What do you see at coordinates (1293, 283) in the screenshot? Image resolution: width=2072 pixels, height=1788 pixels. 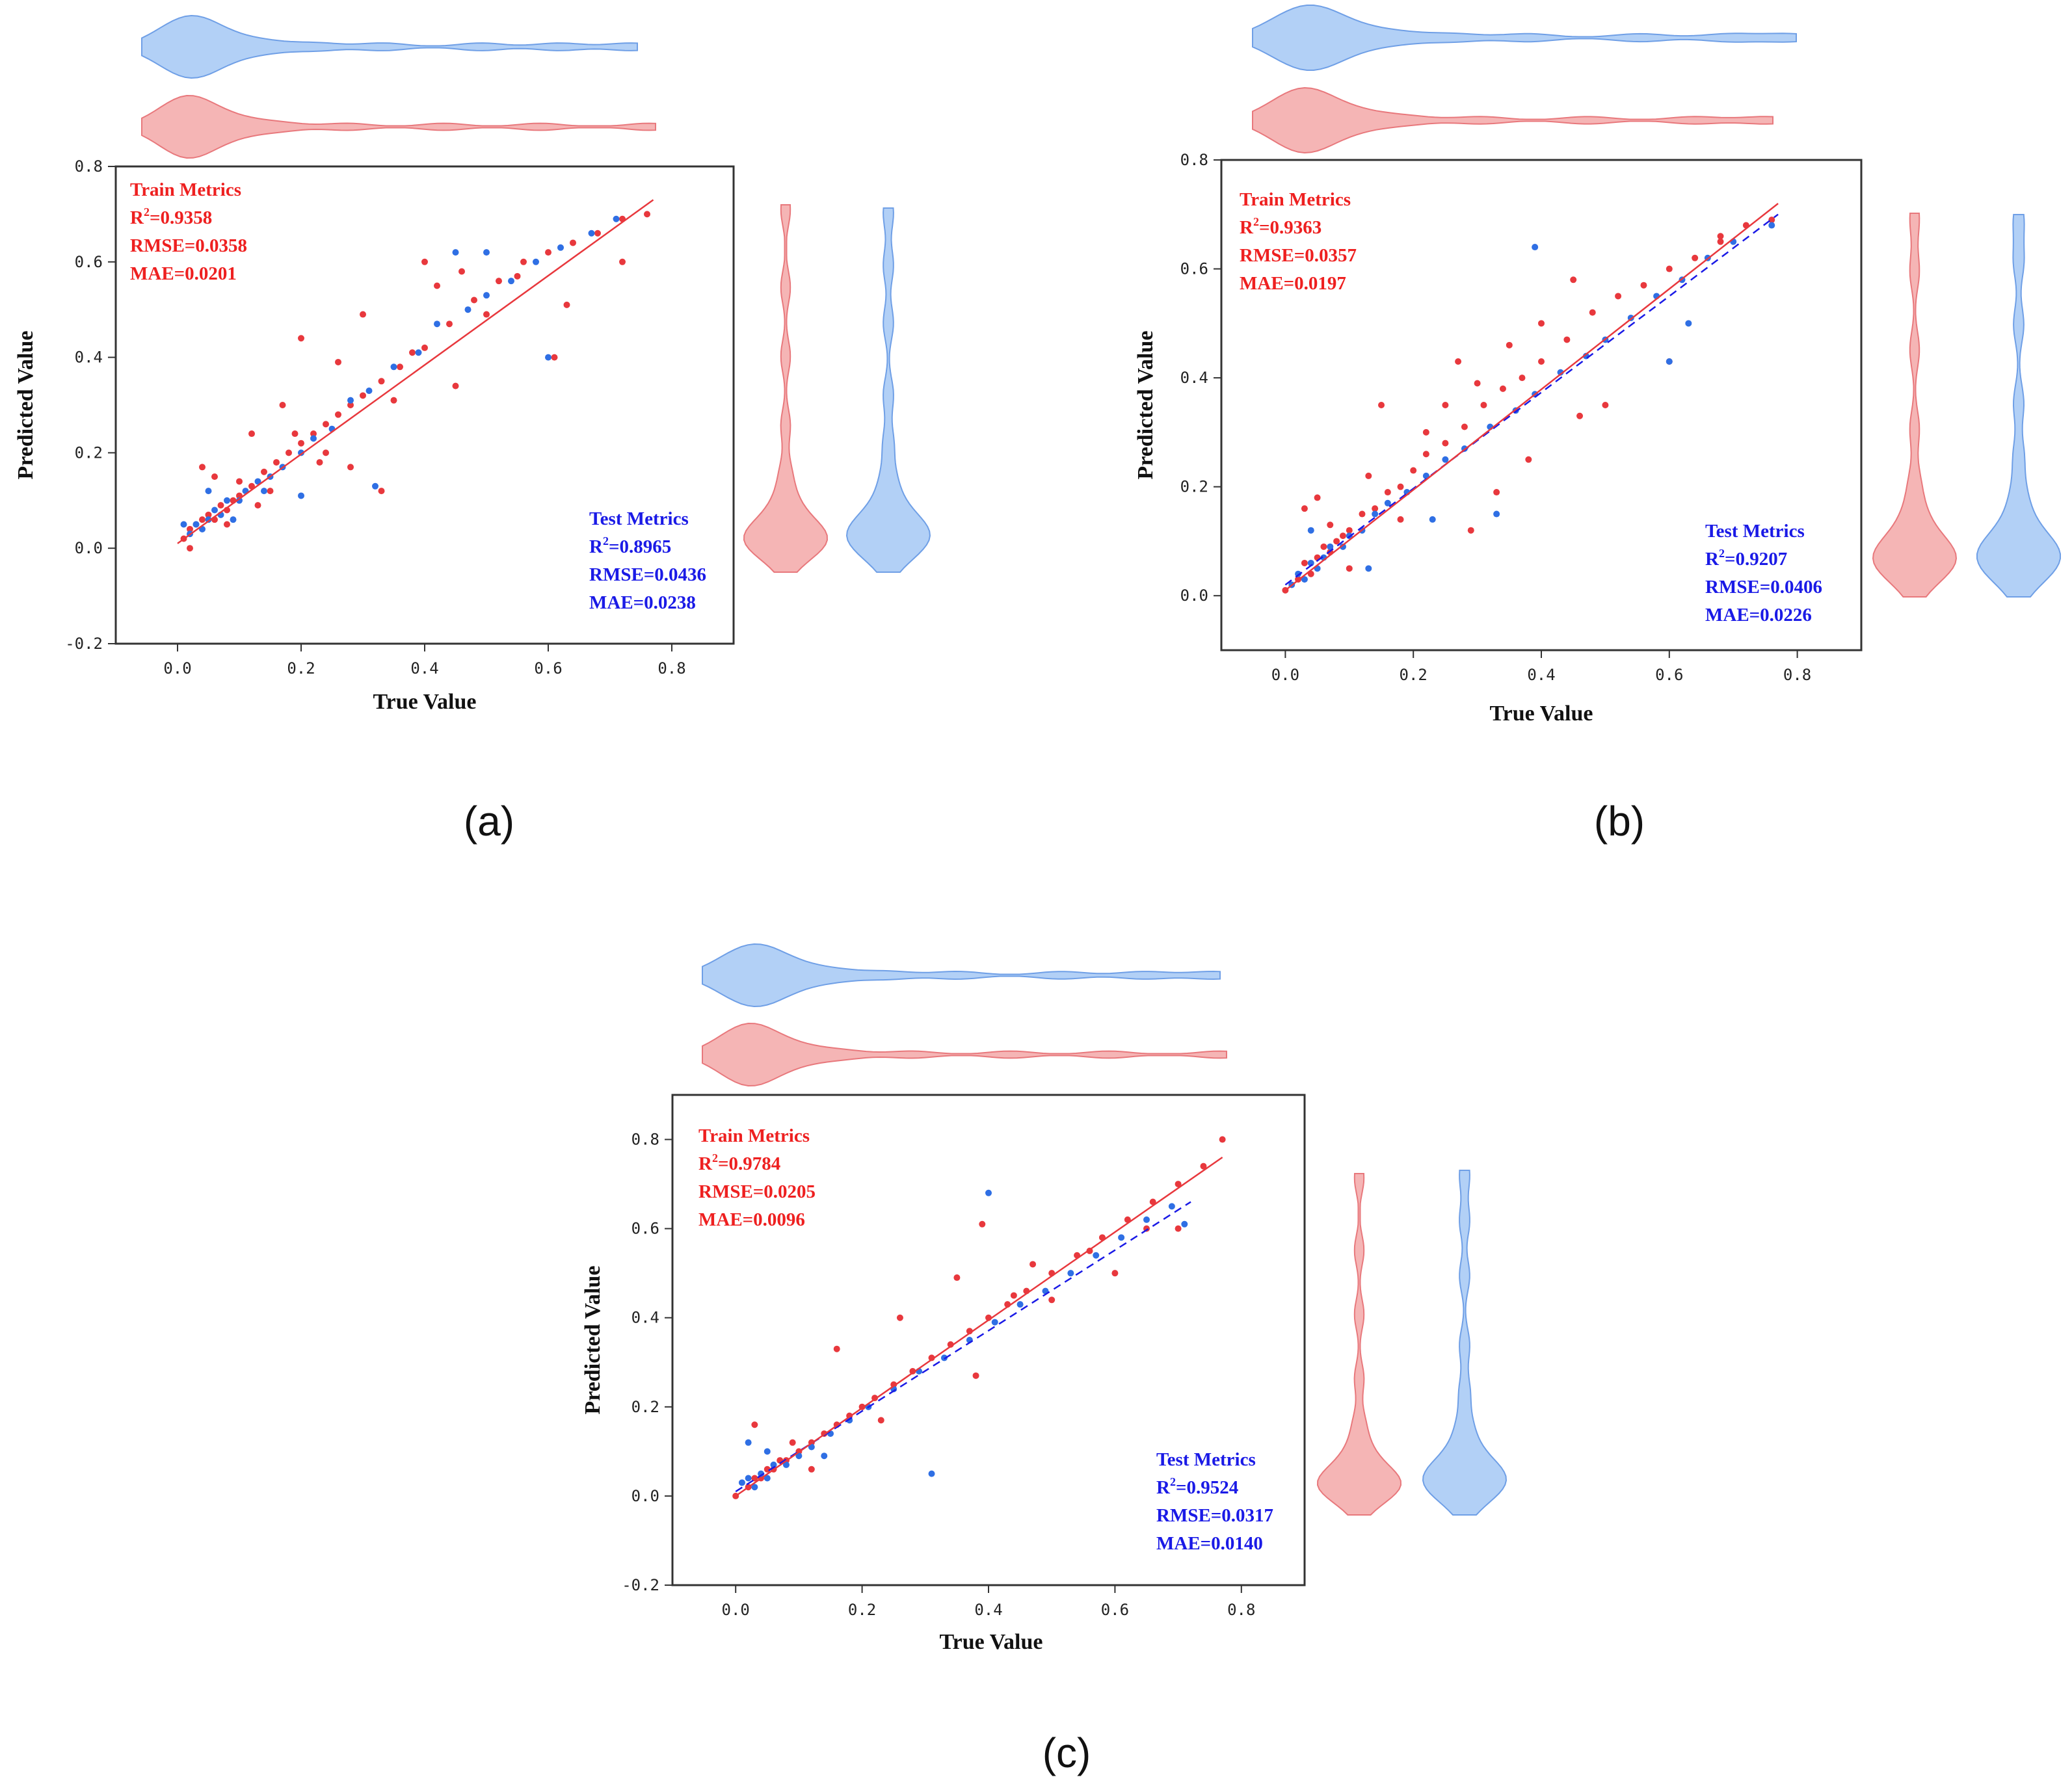 I see `panel-b-train-mae: MAE=0.0197` at bounding box center [1293, 283].